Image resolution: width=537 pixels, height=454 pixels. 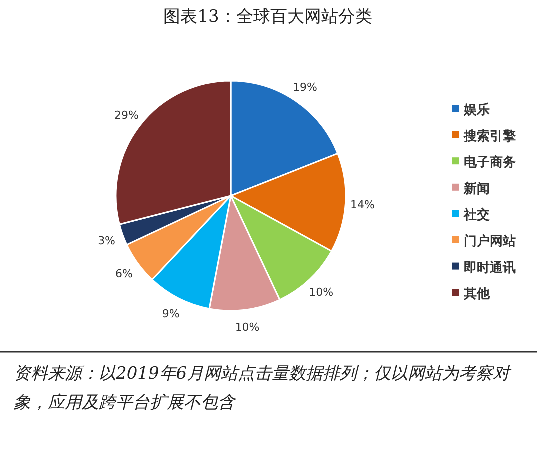 What do you see at coordinates (362, 205) in the screenshot?
I see `data-label: 14%` at bounding box center [362, 205].